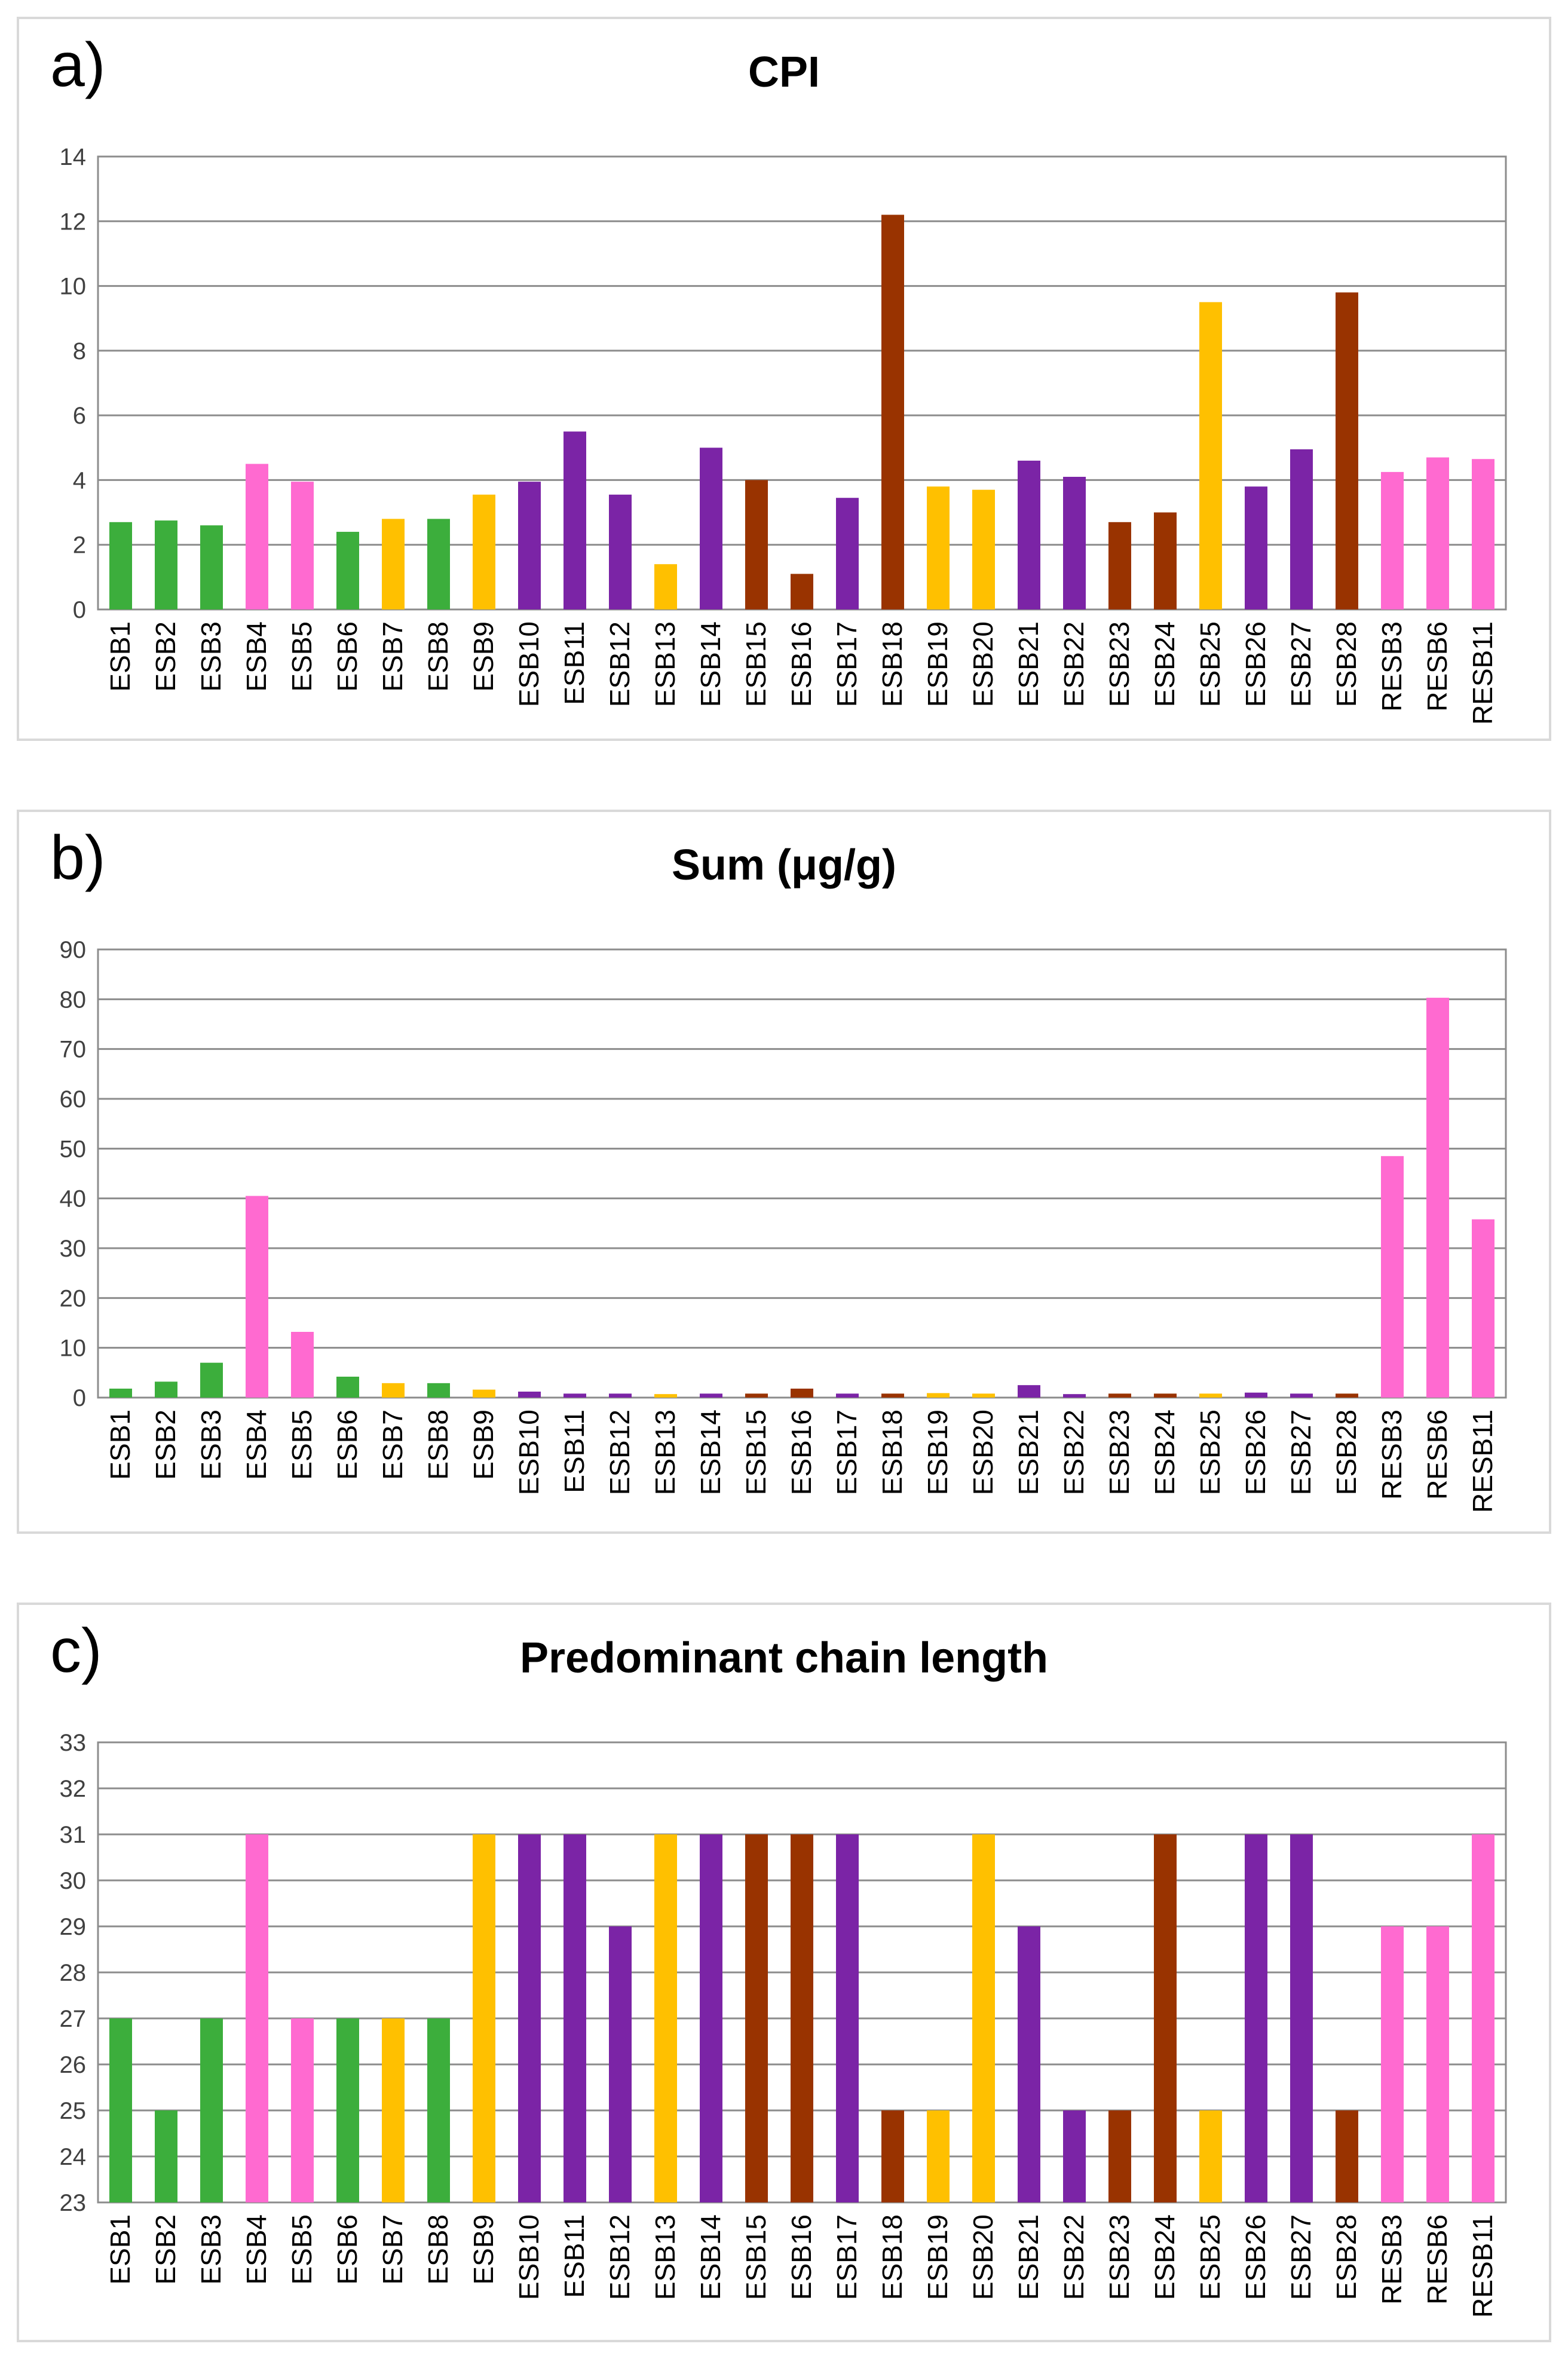 The height and width of the screenshot is (2356, 1568). I want to click on y-tick-label: 24, so click(73, 2157).